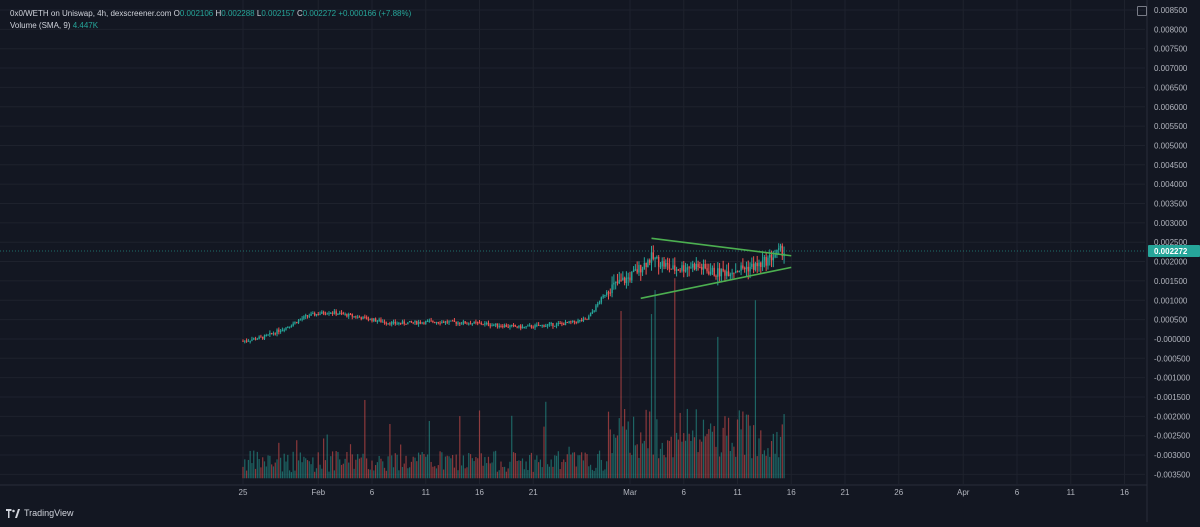 The width and height of the screenshot is (1200, 527). Describe the element at coordinates (1171, 68) in the screenshot. I see `y-tick-label: 0.007000` at that location.